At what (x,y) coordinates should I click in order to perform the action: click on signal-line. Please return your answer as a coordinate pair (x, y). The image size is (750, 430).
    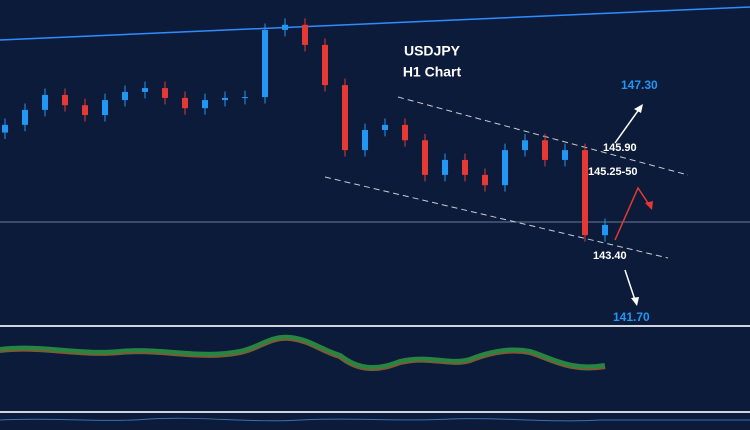
    Looking at the image, I should click on (303, 355).